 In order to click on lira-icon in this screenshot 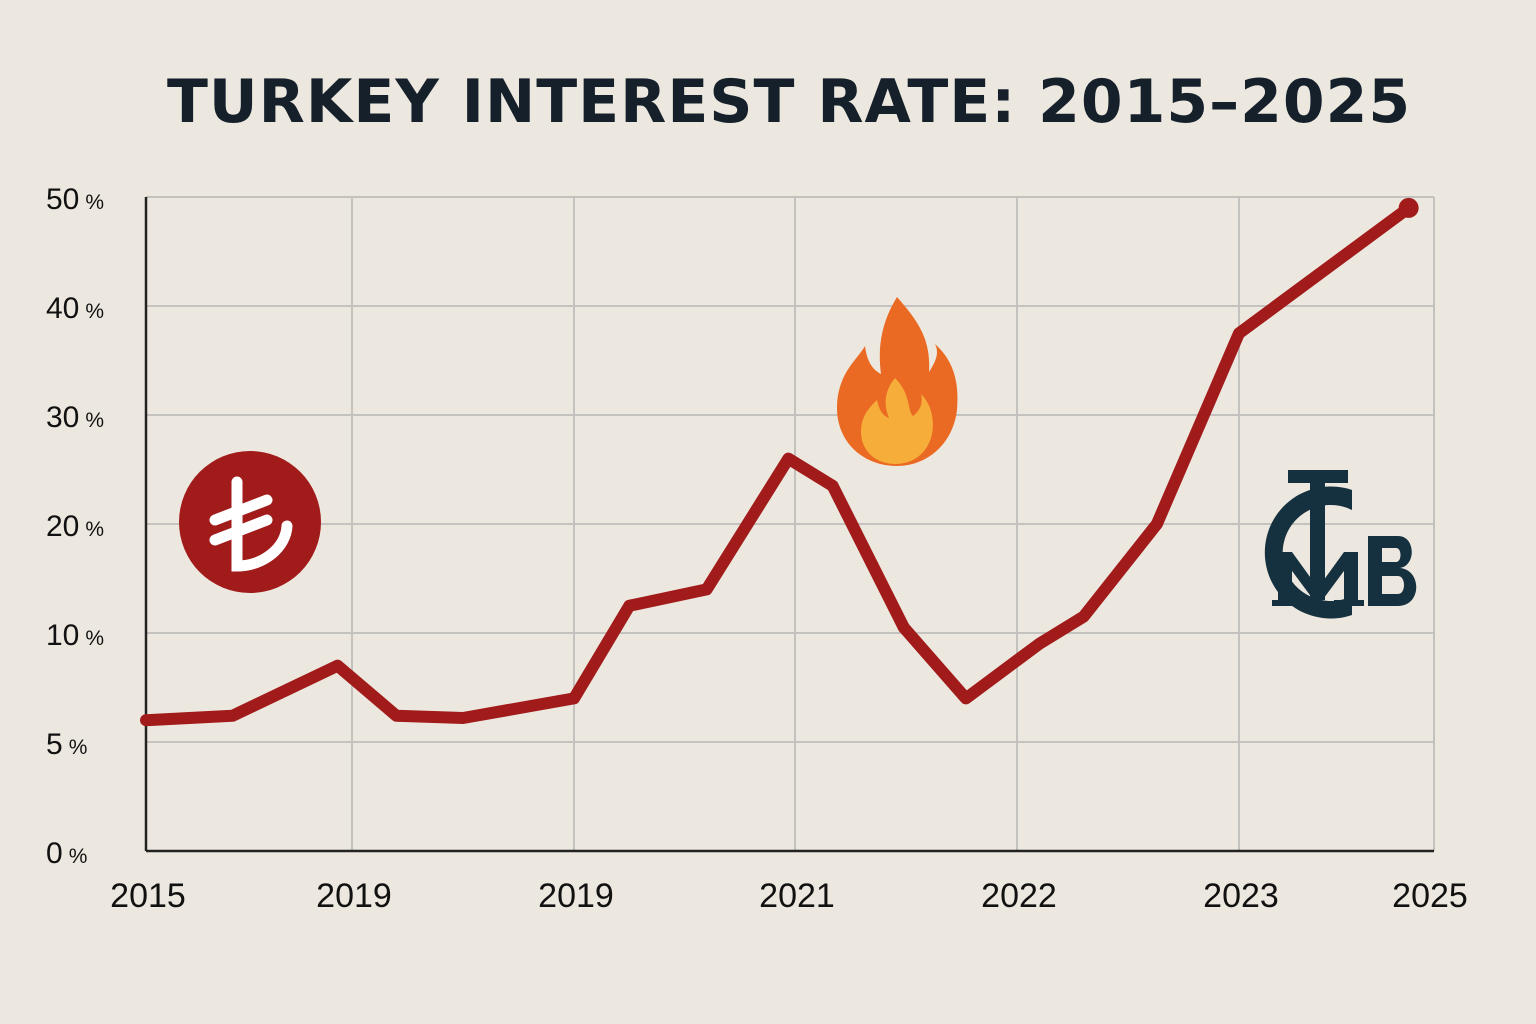, I will do `click(250, 522)`.